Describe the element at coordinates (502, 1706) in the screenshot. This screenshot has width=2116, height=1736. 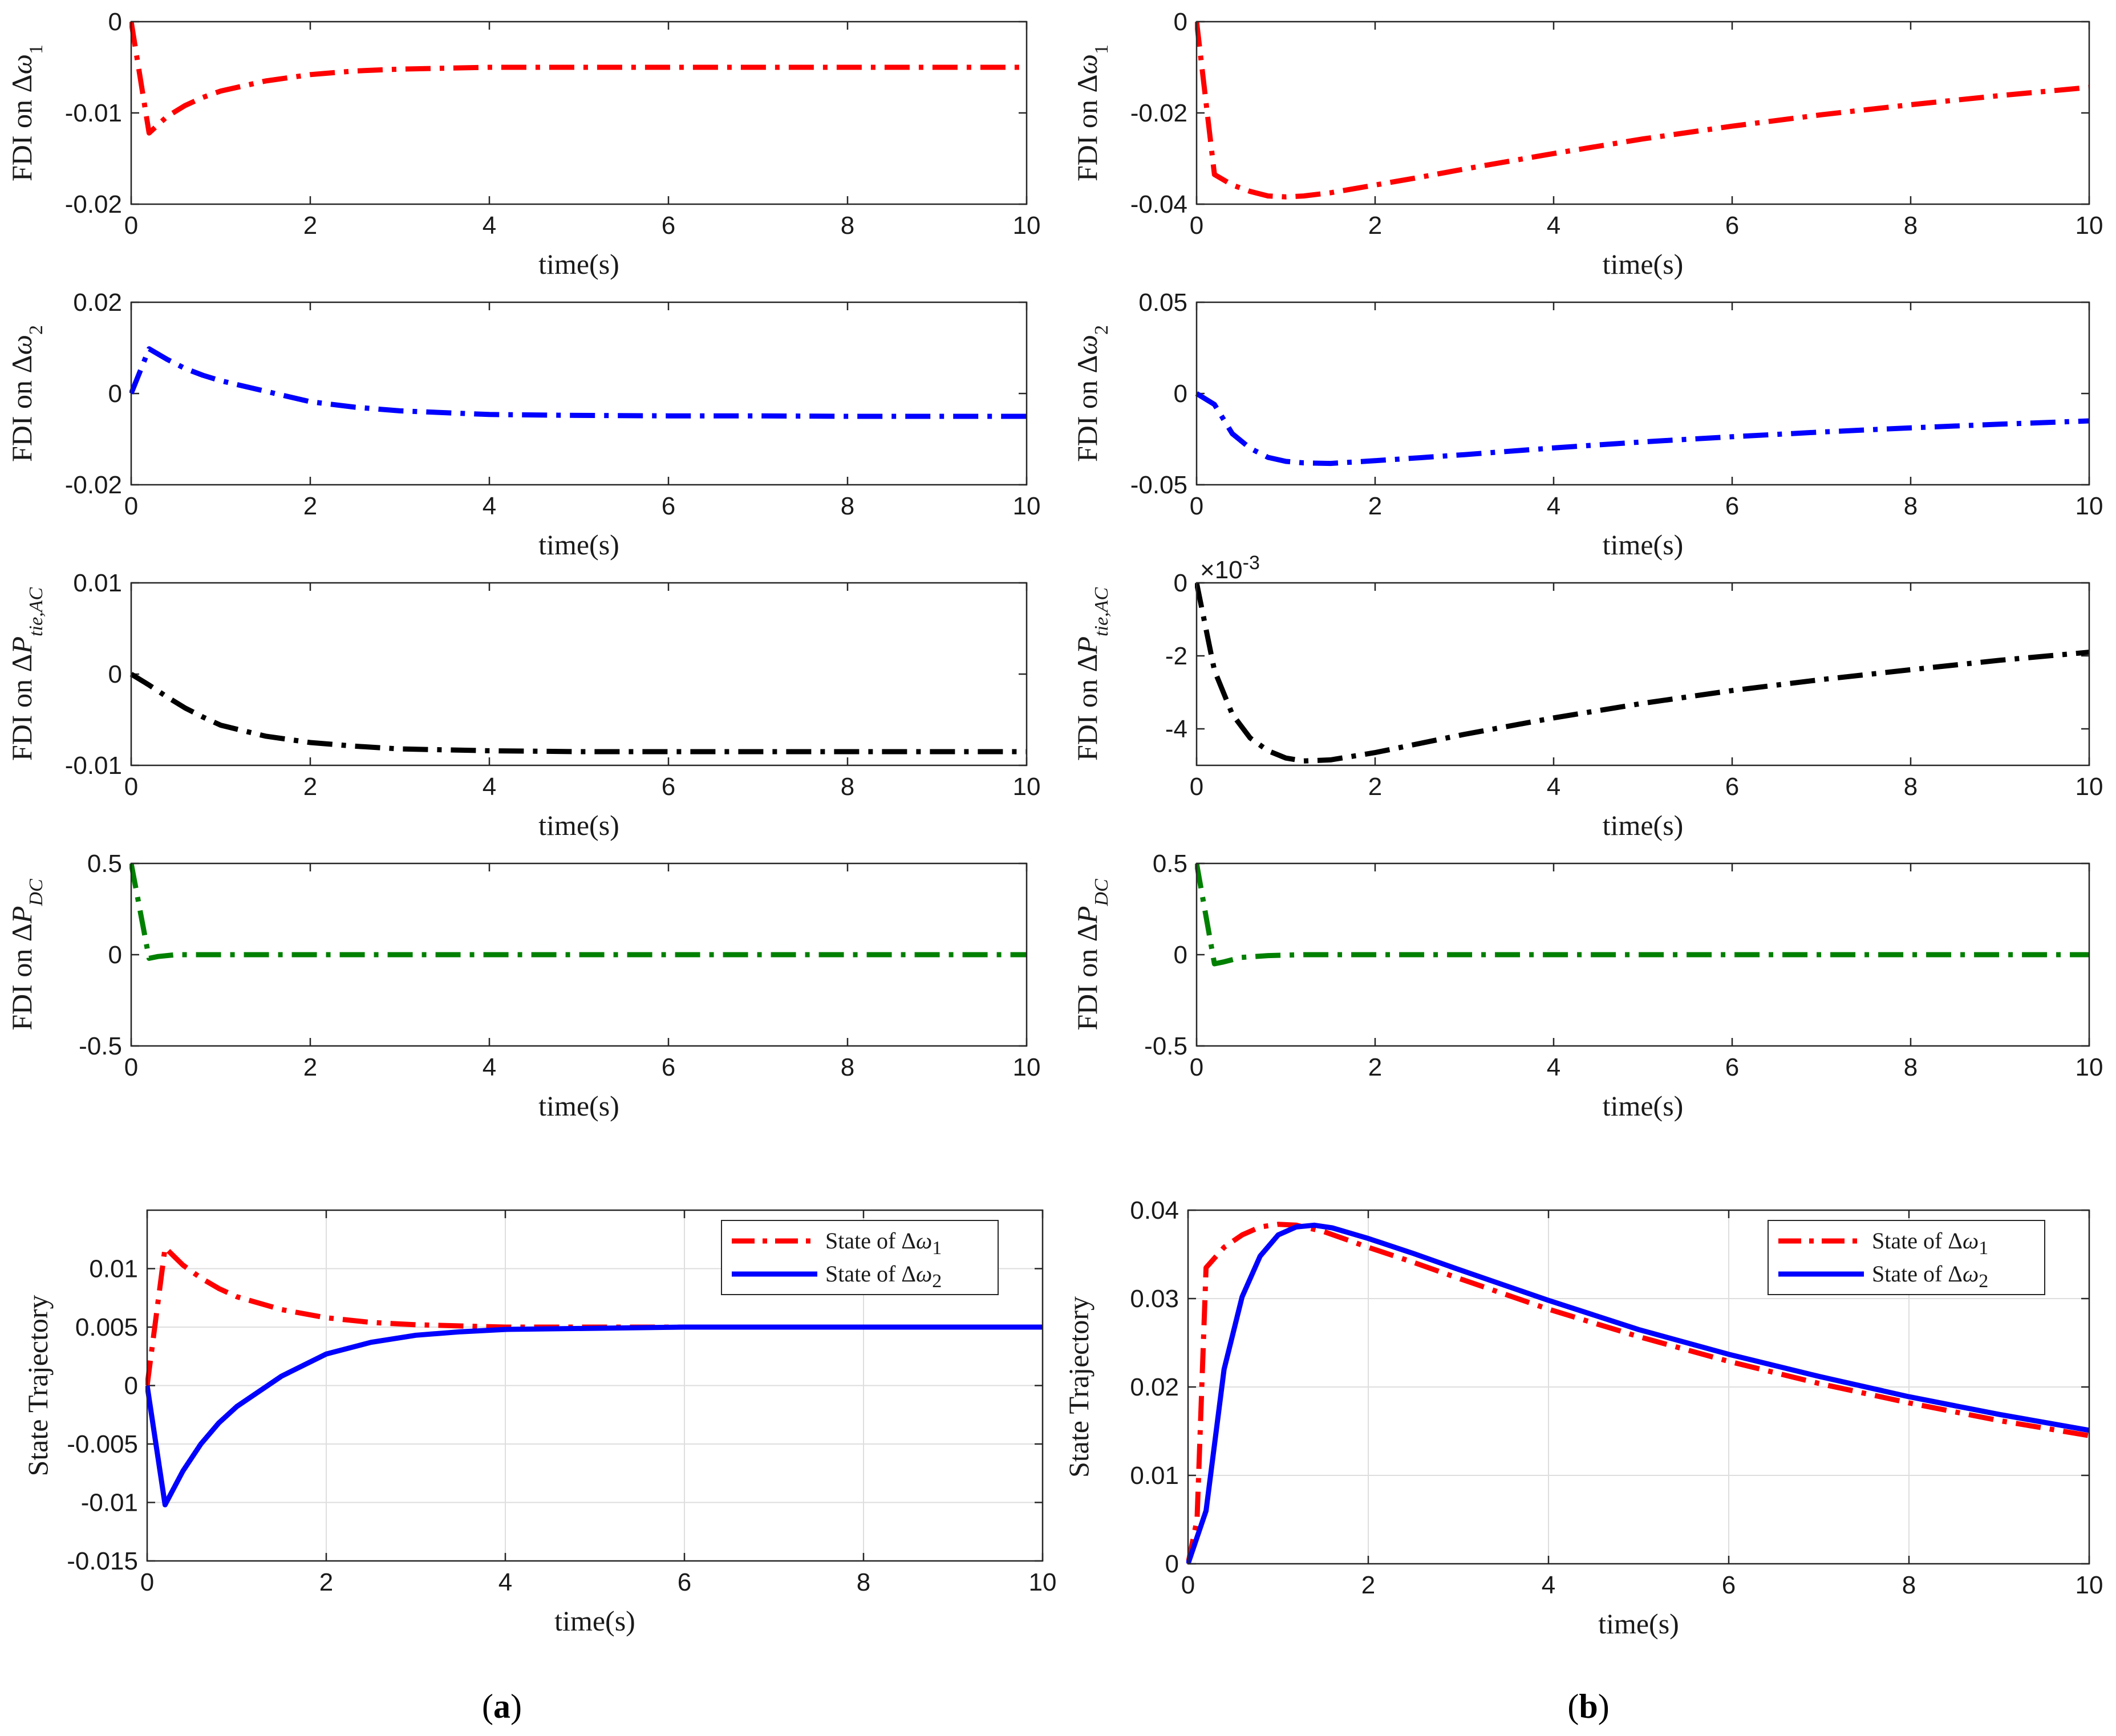
I see `caption-a: (a)` at that location.